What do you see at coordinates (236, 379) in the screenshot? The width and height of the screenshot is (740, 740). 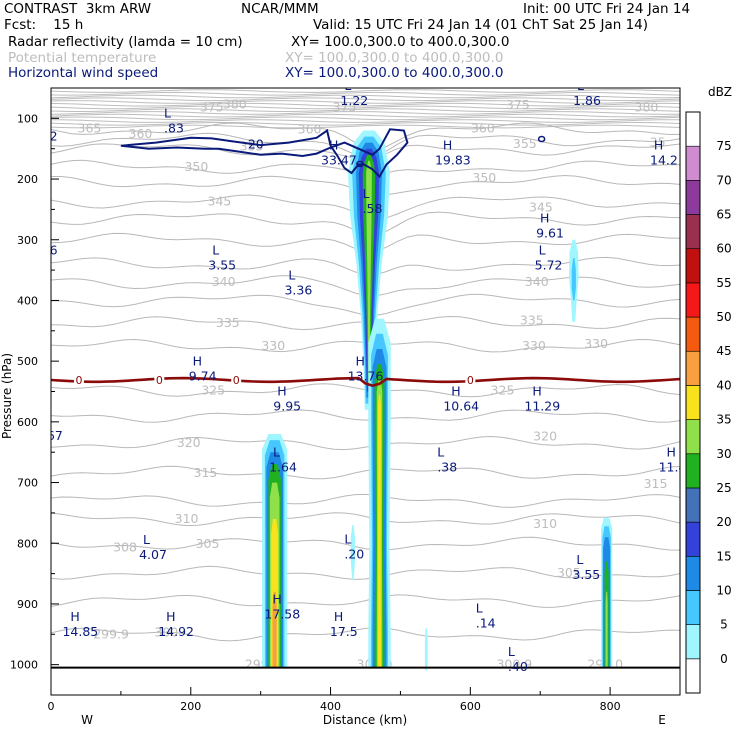 I see `freezing-label-bg` at bounding box center [236, 379].